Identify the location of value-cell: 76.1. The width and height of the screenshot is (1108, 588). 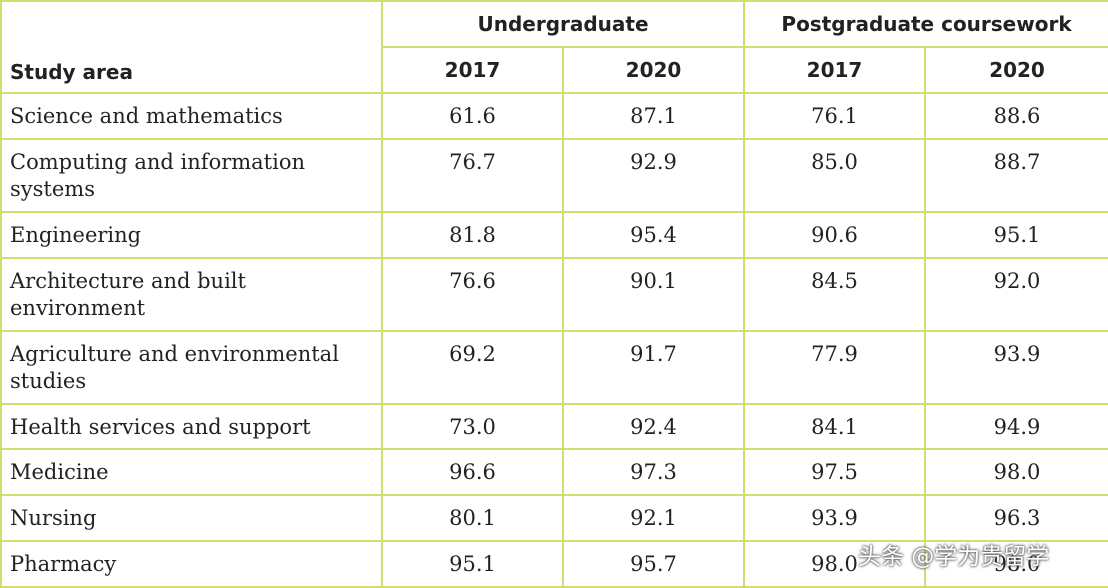
(835, 116).